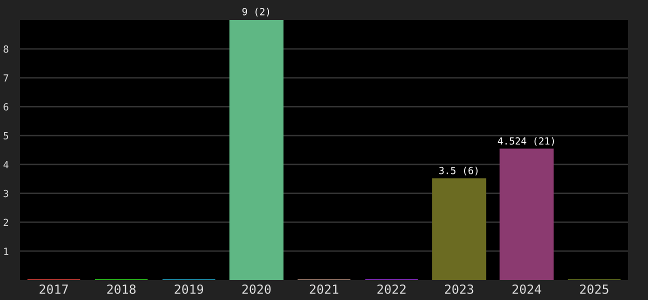 Image resolution: width=648 pixels, height=300 pixels. Describe the element at coordinates (6, 222) in the screenshot. I see `y-tick-label: 2` at that location.